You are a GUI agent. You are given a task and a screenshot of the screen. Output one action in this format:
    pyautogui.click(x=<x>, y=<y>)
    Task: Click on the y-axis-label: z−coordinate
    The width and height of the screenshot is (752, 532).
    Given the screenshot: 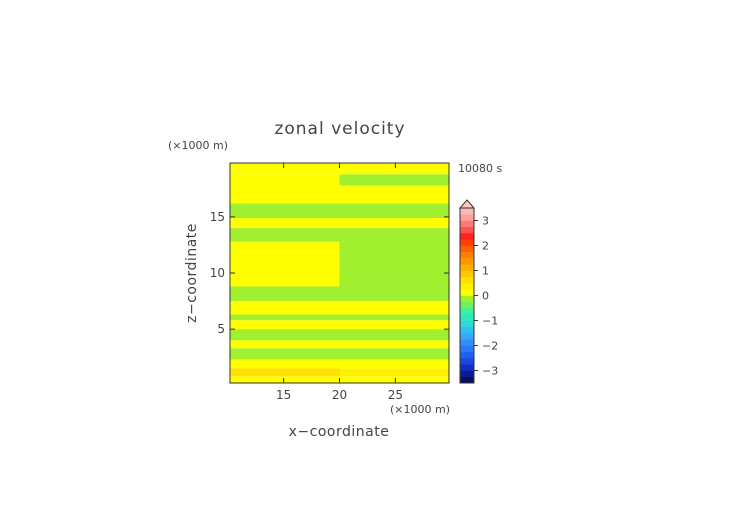 What is the action you would take?
    pyautogui.click(x=192, y=273)
    